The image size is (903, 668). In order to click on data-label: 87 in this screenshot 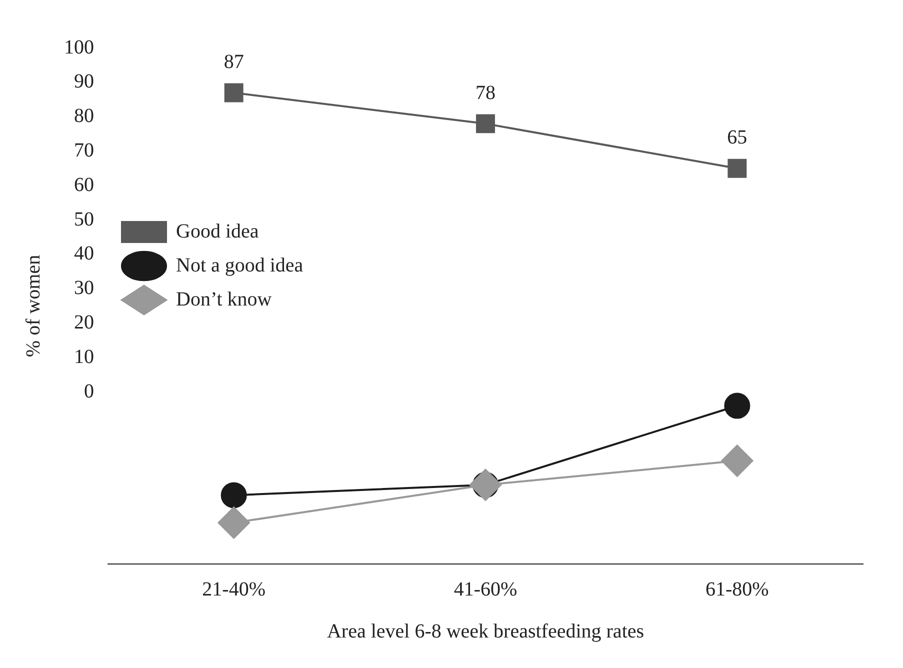, I will do `click(234, 61)`.